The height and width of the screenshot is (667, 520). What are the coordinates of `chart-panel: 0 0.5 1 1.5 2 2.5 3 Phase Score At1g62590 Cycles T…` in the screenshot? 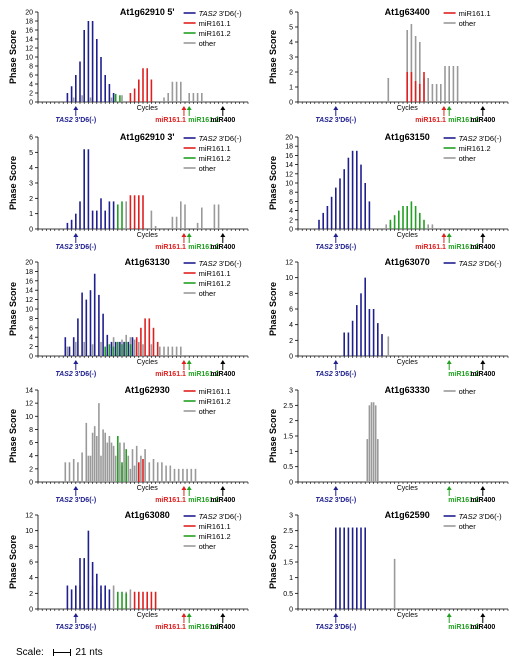 It's located at (388, 570).